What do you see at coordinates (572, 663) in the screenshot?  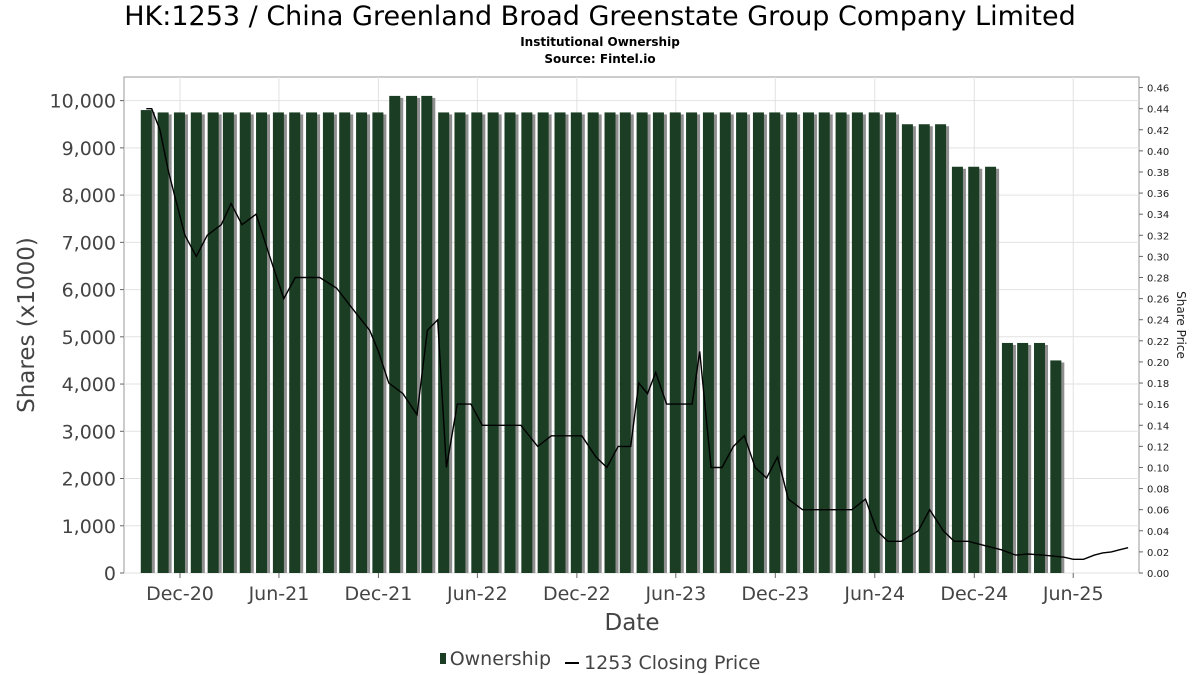 I see `price-swatch-icon` at bounding box center [572, 663].